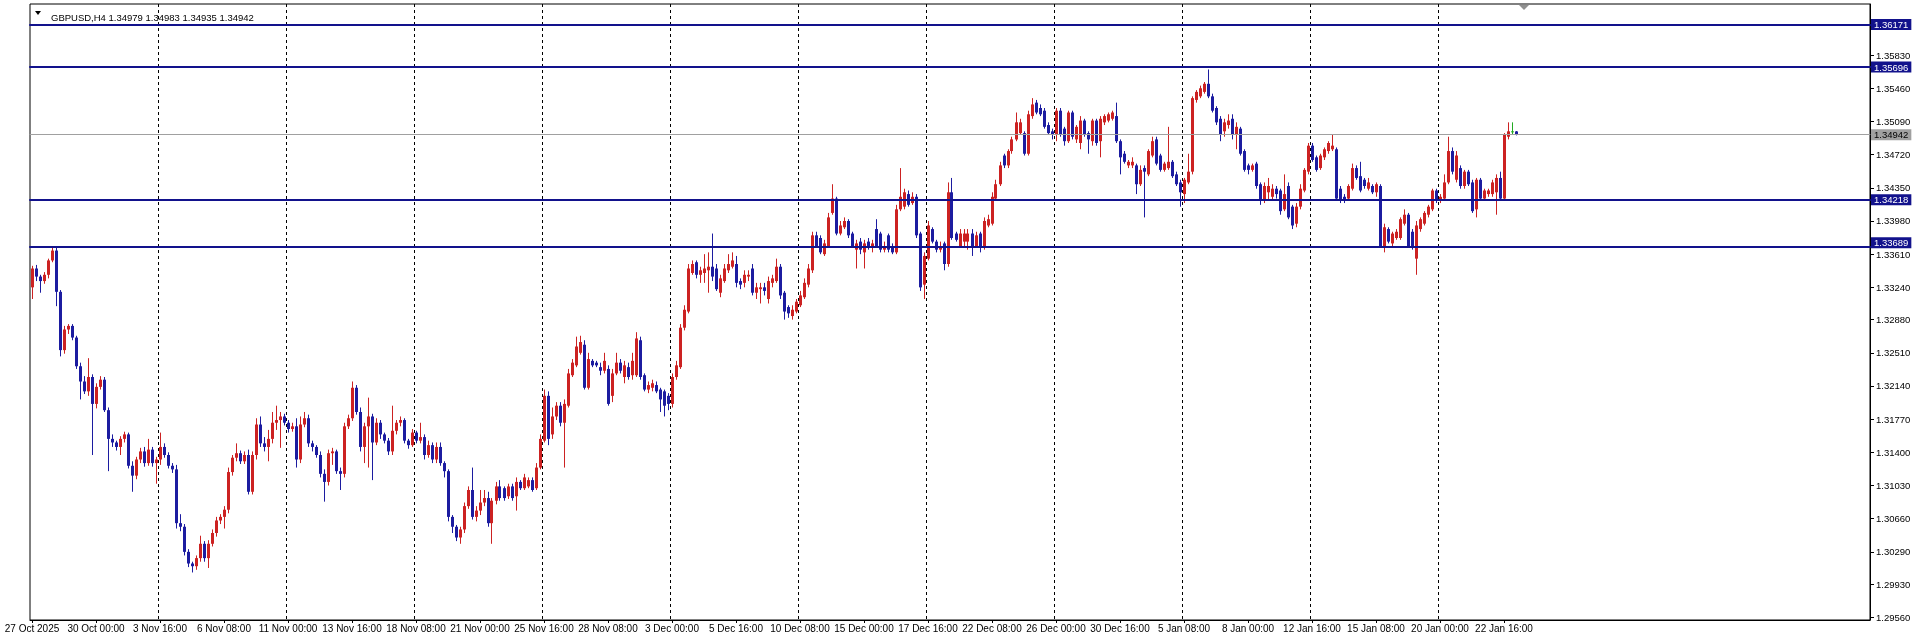 Image resolution: width=1920 pixels, height=642 pixels. Describe the element at coordinates (1891, 200) in the screenshot. I see `ref-line-label: 1.34218` at that location.